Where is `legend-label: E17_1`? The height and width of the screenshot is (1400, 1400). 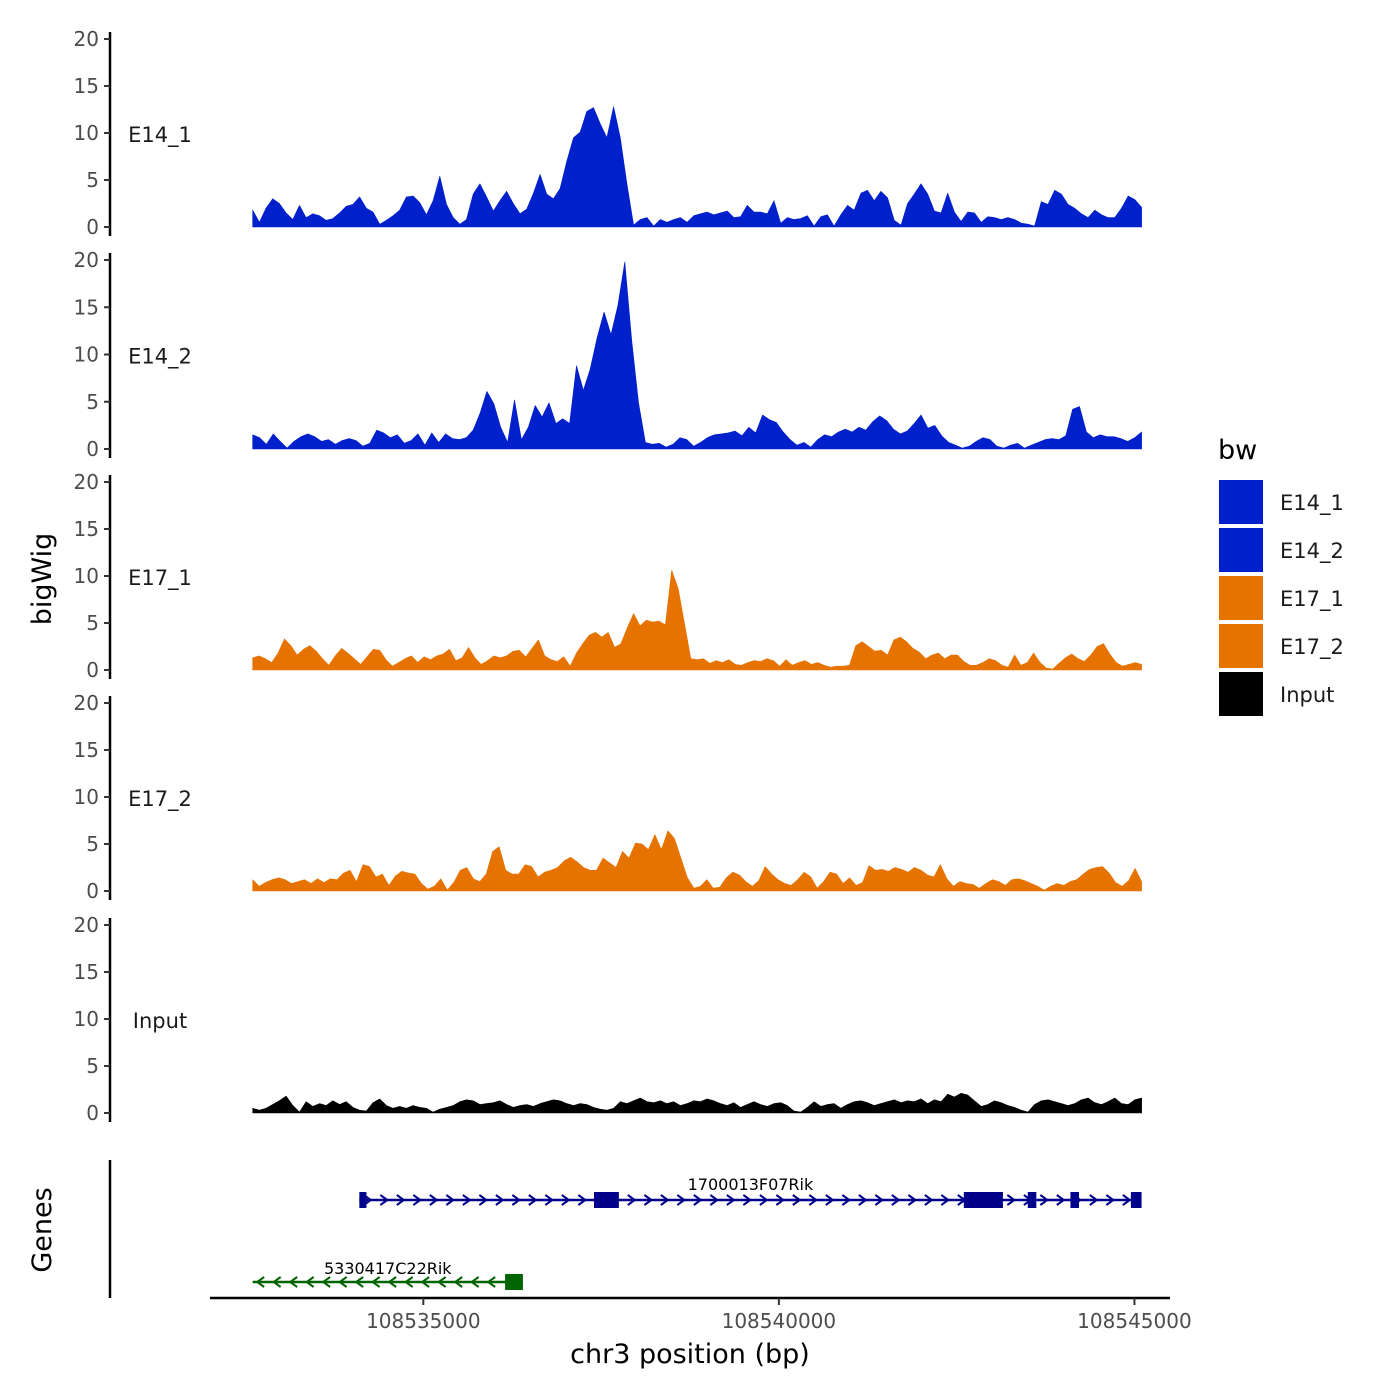
legend-label: E17_1 is located at coordinates (1312, 599).